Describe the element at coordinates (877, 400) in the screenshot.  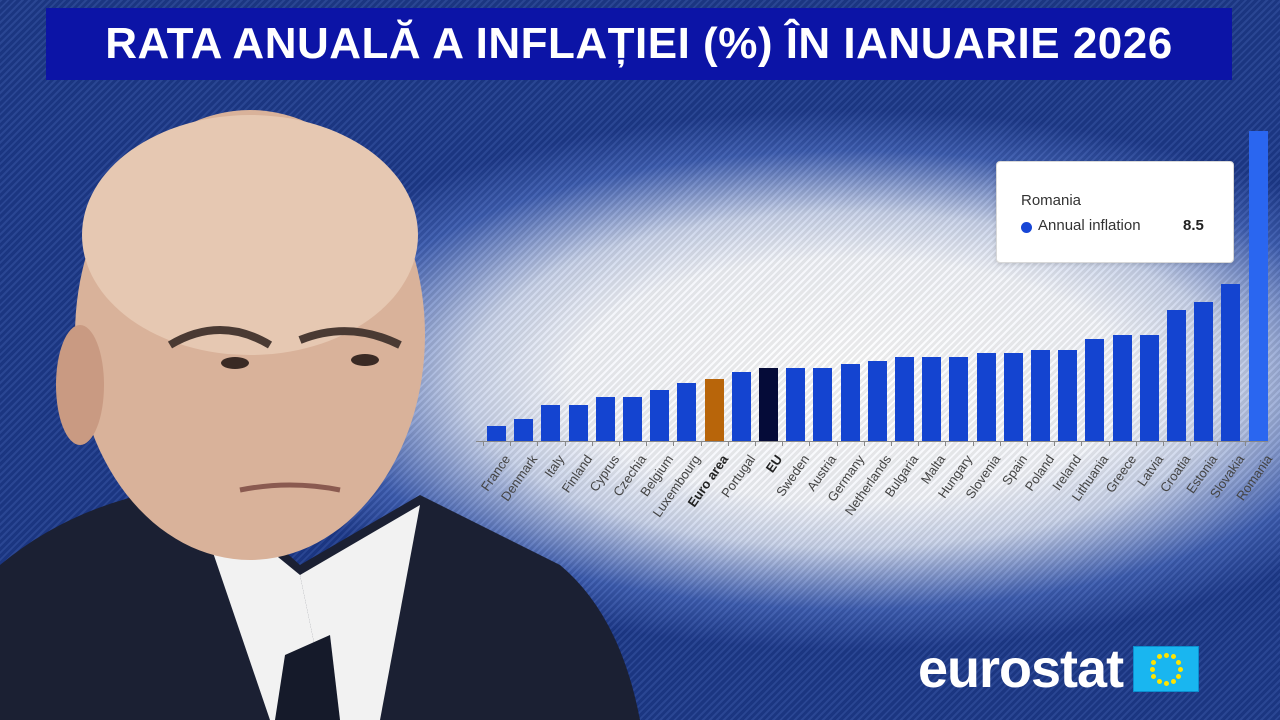
I see `bar-netherlands` at that location.